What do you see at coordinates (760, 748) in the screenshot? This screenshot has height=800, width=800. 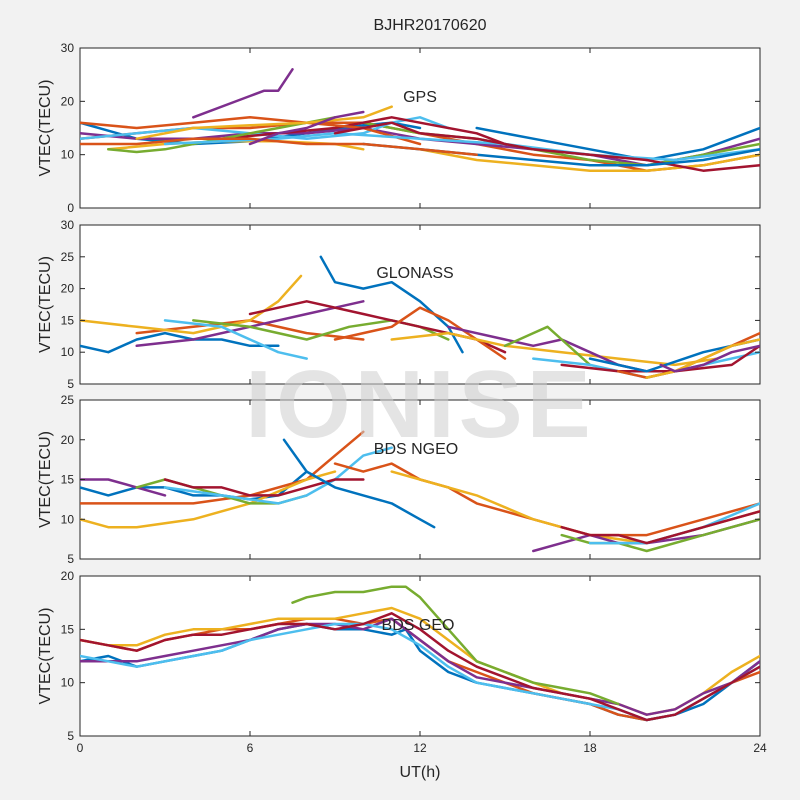 I see `x-tick-label: 24` at bounding box center [760, 748].